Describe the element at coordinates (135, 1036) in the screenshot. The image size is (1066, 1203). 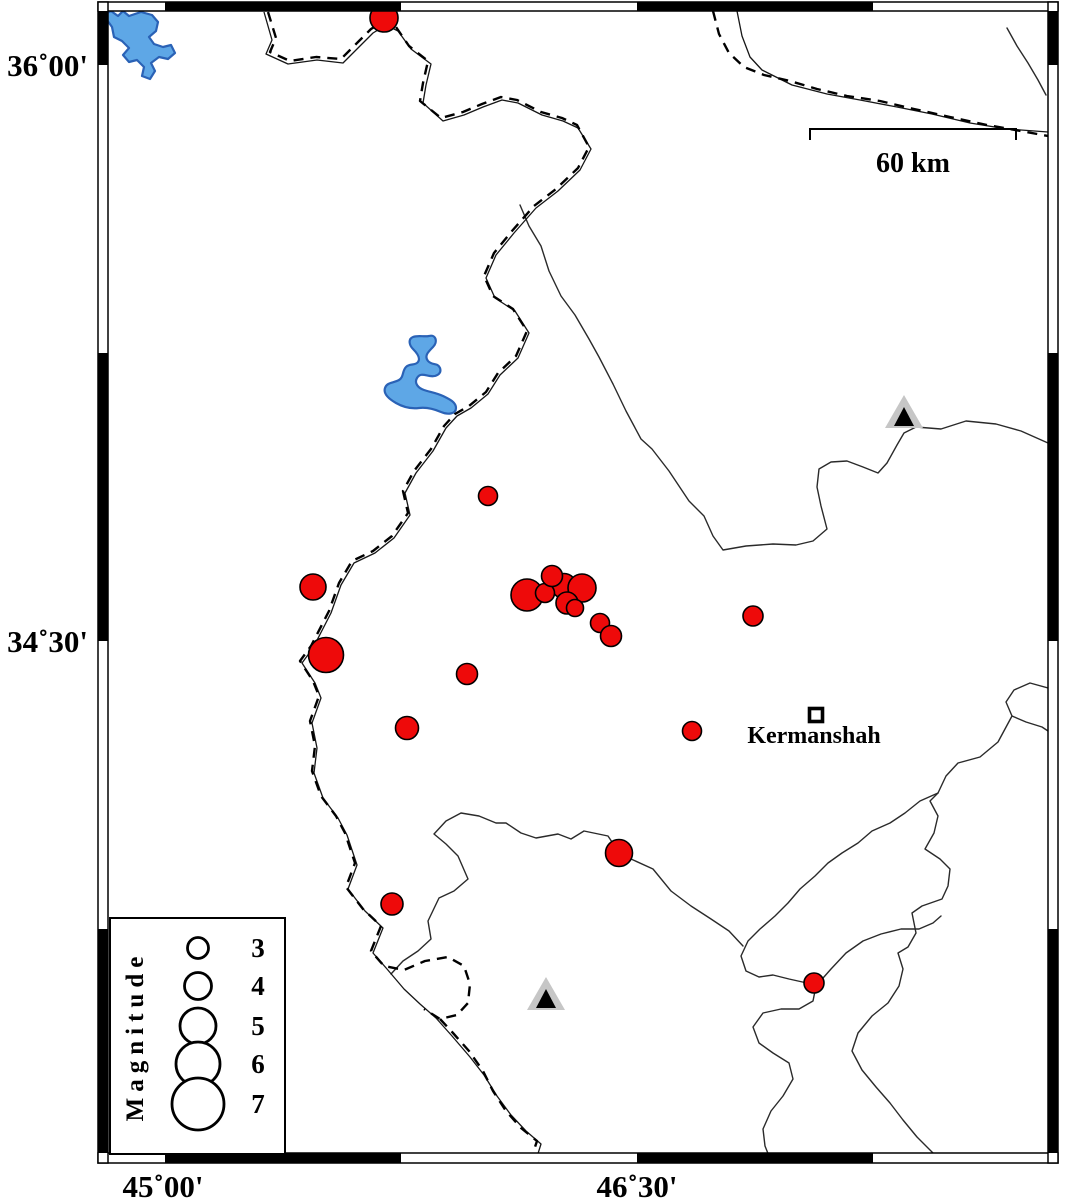
I see `legend-title: Magnitude` at that location.